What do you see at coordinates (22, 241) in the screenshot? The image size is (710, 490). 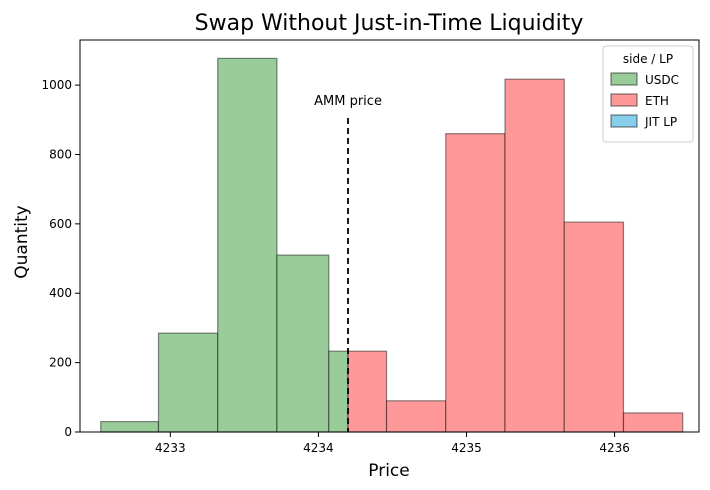 I see `y-axis-label: Quantity` at bounding box center [22, 241].